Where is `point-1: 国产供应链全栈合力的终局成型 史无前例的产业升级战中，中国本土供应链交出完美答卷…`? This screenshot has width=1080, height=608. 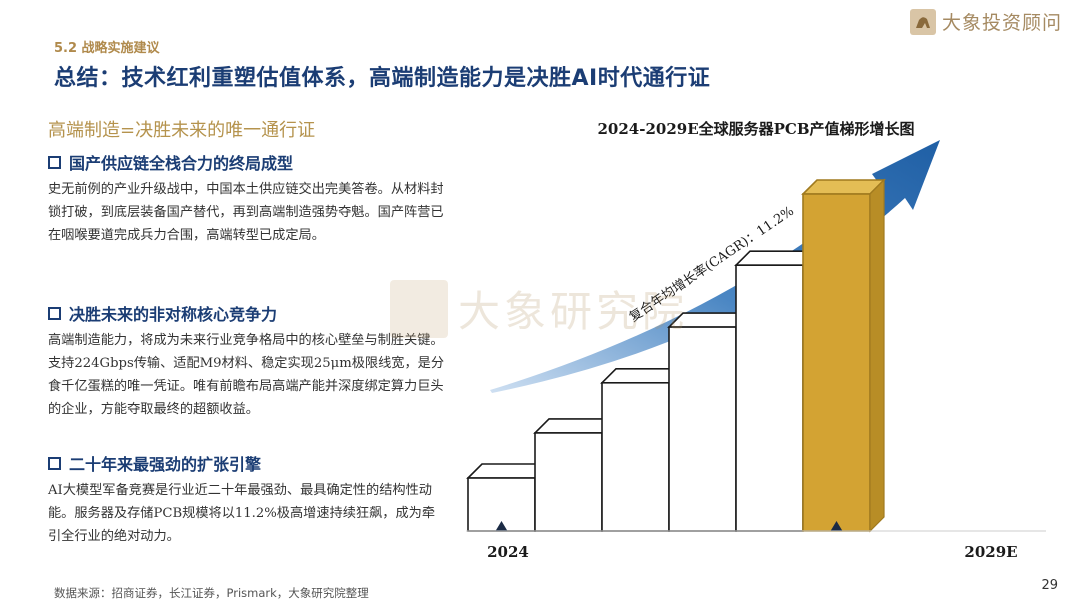 point-1: 国产供应链全栈合力的终局成型 史无前例的产业升级战中，中国本土供应链交出完美答卷… is located at coordinates (248, 198).